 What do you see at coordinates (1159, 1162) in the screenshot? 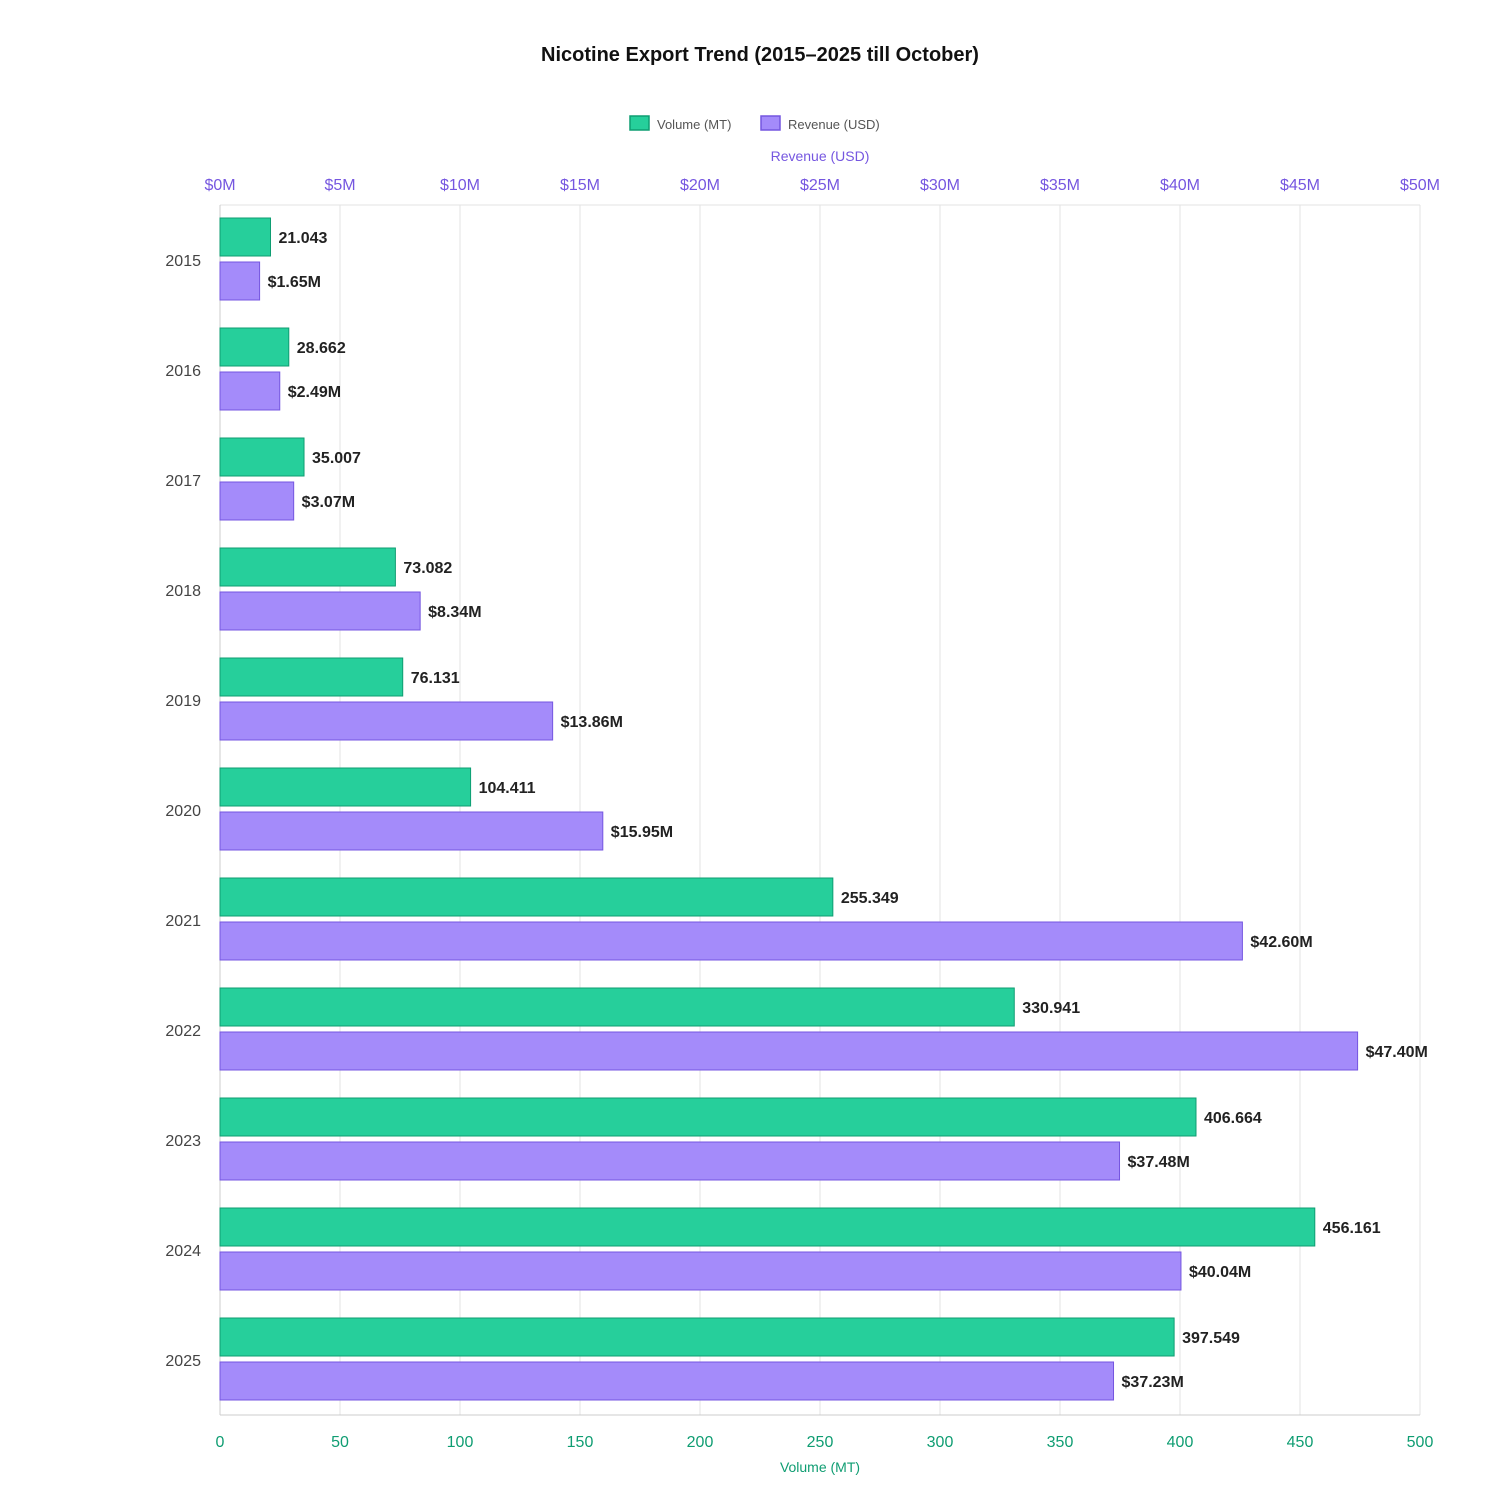
I see `revenue-data-label-2023: $37.48M` at bounding box center [1159, 1162].